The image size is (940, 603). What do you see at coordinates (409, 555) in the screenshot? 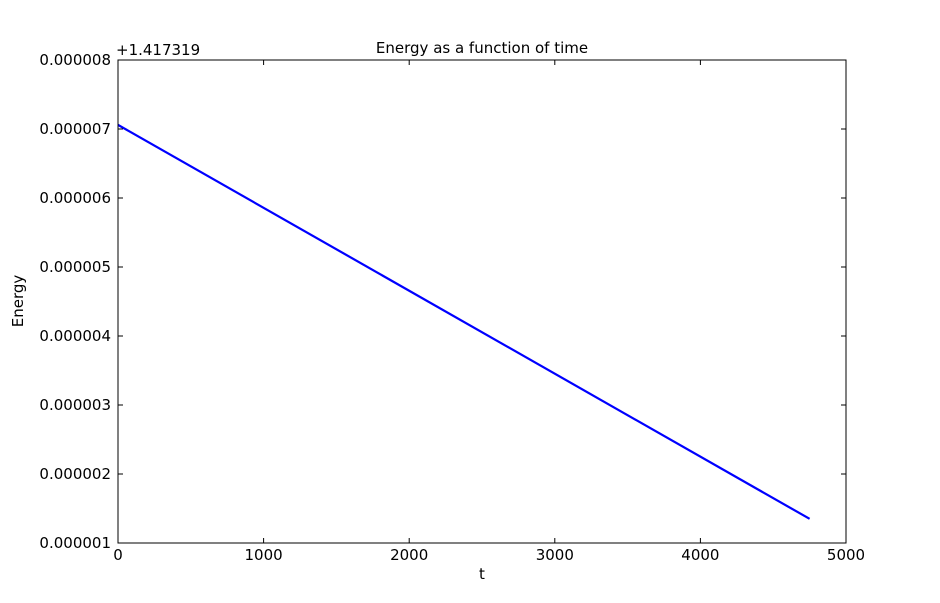
I see `x-tick-label: 2000` at bounding box center [409, 555].